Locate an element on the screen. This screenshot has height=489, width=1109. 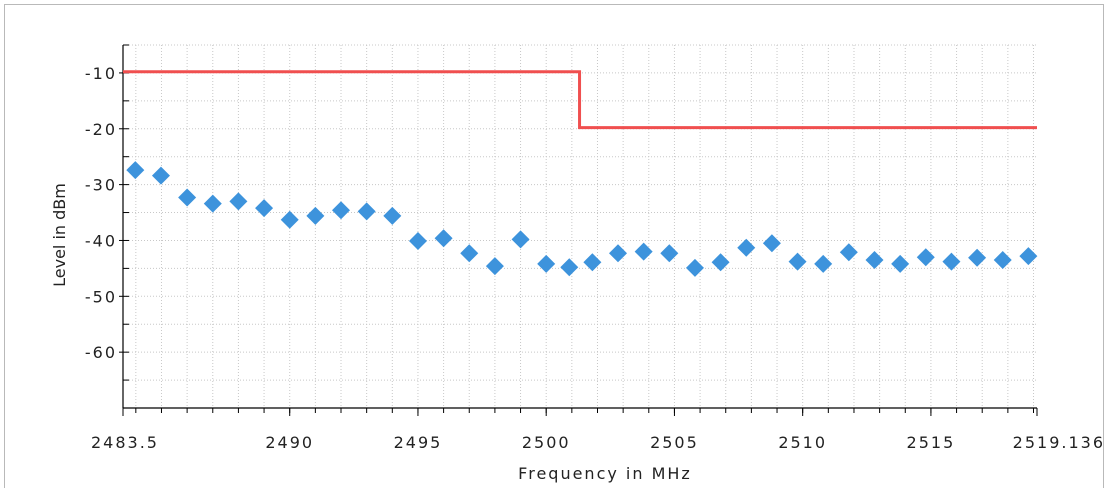
y-tick-labels: -10 -20 -30 -40 -50 -60 is located at coordinates (101, 213).